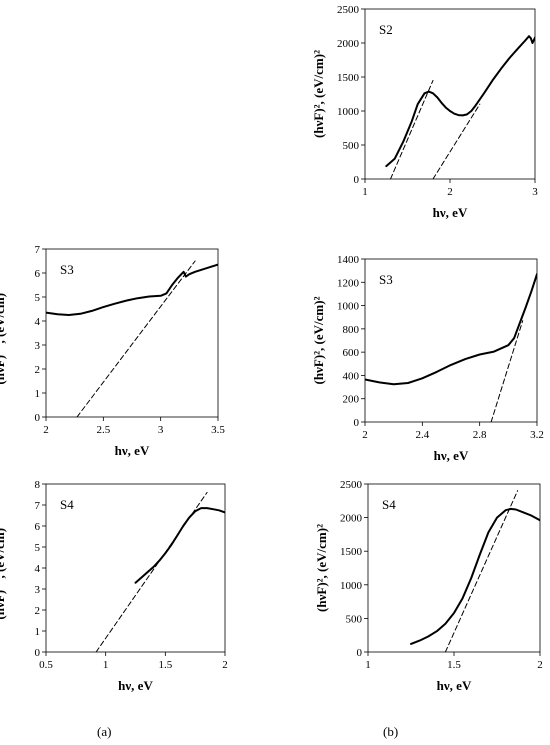 Image resolution: width=550 pixels, height=745 pixels. I want to click on x-tick-label: 2.5, so click(103, 430).